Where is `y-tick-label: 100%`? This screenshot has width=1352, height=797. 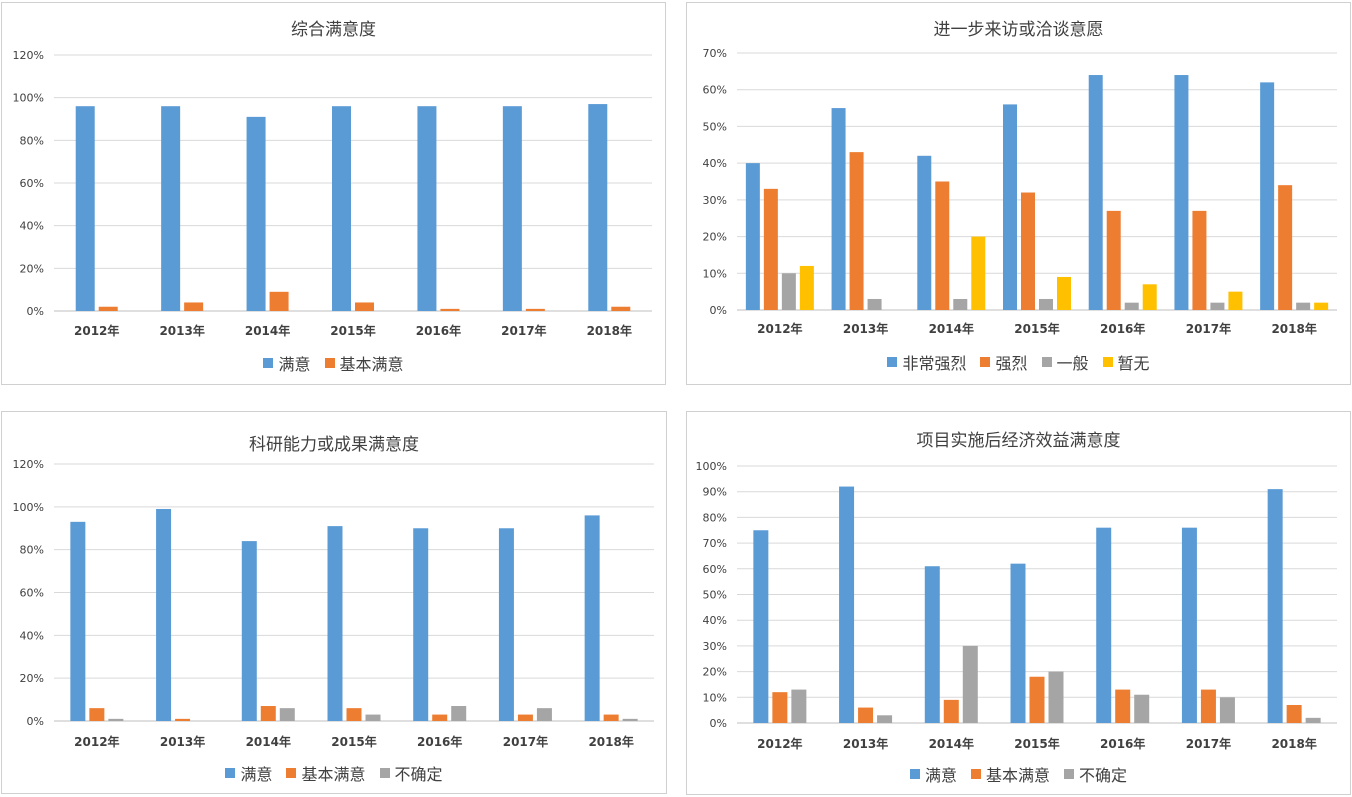
y-tick-label: 100% is located at coordinates (28, 98).